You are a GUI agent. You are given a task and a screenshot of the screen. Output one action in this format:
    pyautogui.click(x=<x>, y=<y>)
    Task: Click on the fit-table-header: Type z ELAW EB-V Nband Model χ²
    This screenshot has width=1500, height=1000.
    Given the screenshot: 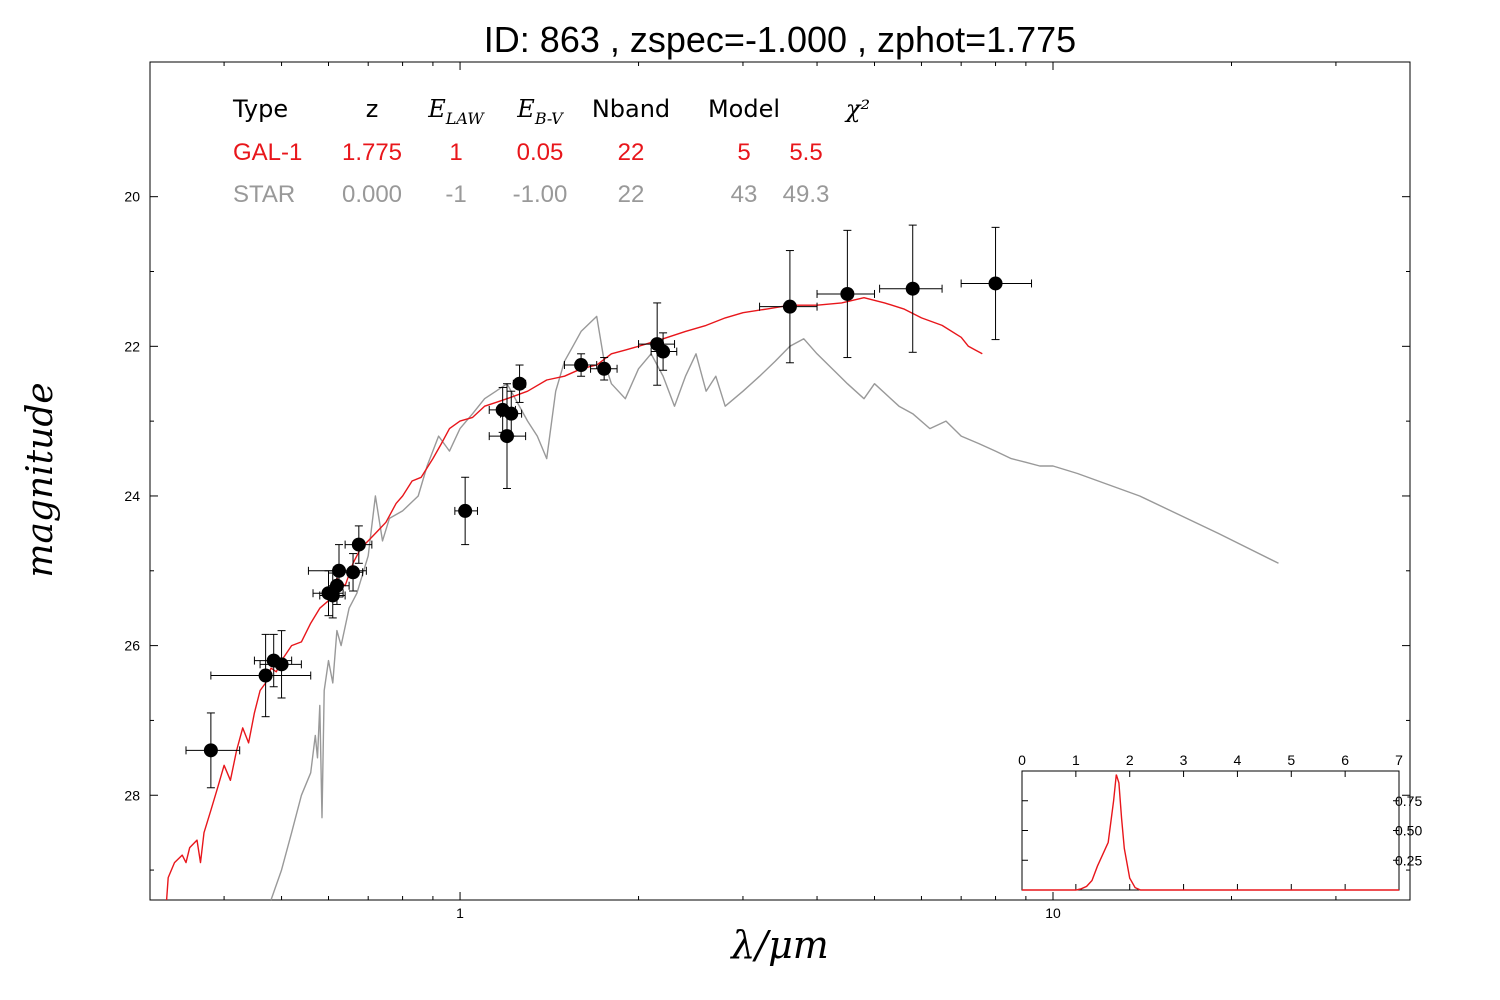 What is the action you would take?
    pyautogui.click(x=551, y=111)
    